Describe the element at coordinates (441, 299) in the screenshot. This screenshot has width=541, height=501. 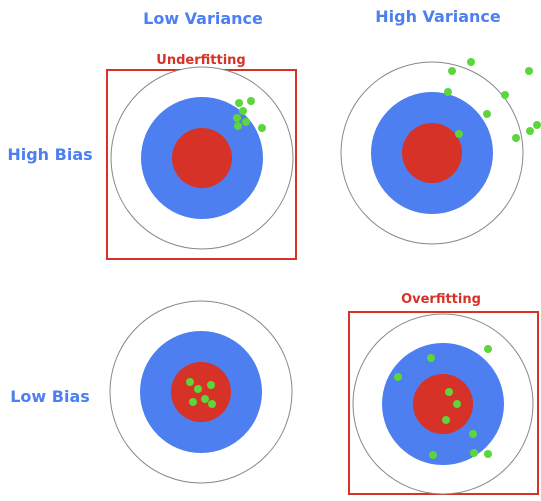
I see `label-overfitting: Overfitting` at that location.